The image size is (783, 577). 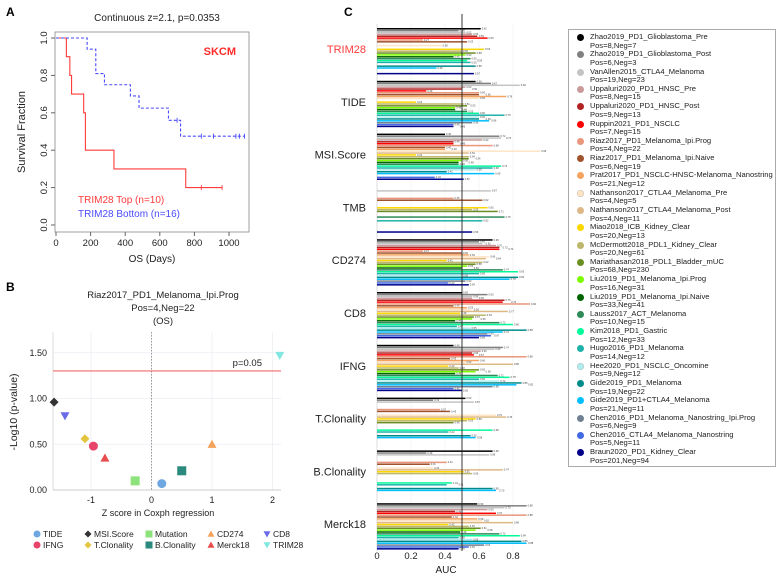 What do you see at coordinates (497, 488) in the screenshot?
I see `c-bar-value: 0.68` at bounding box center [497, 488].